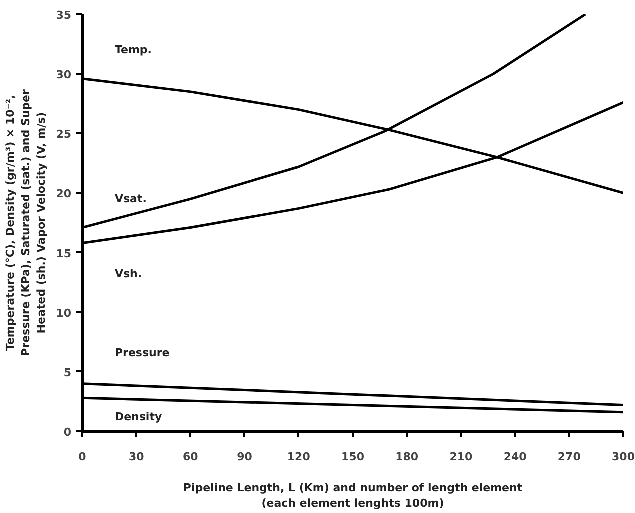 The image size is (635, 513). I want to click on y-tick-label: 20, so click(64, 194).